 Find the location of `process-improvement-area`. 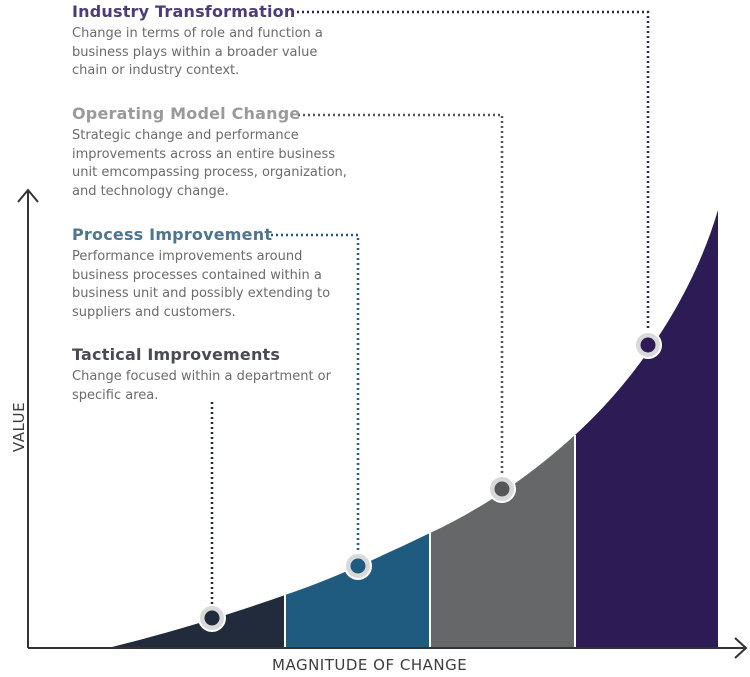

process-improvement-area is located at coordinates (357, 590).